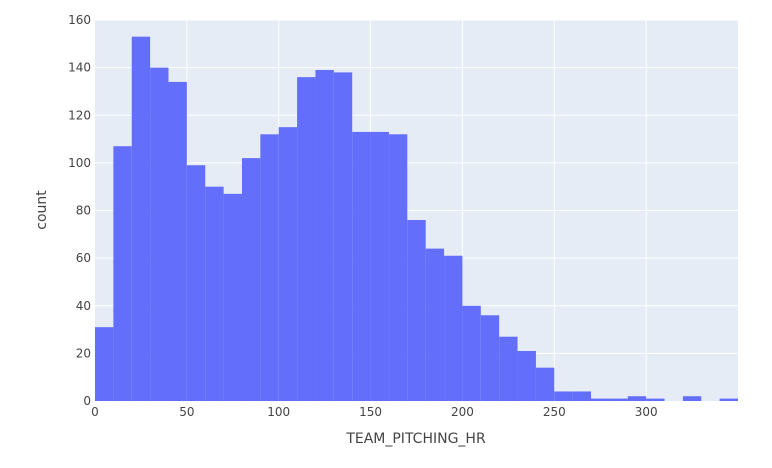  I want to click on y-tick-label: 140, so click(79, 68).